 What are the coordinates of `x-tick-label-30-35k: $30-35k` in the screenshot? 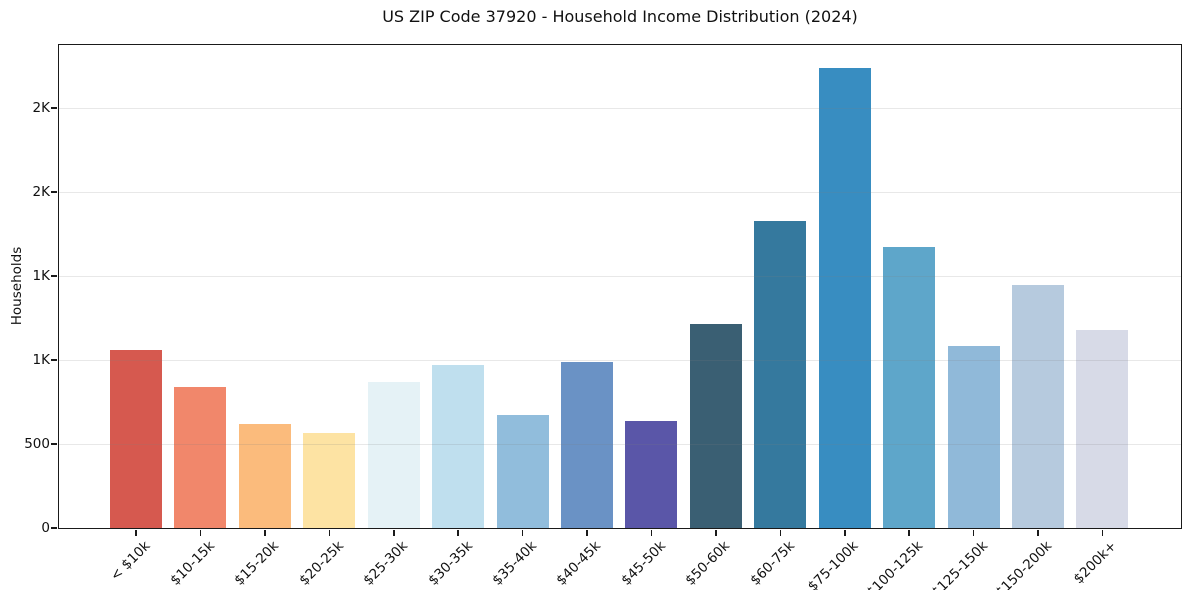 It's located at (450, 563).